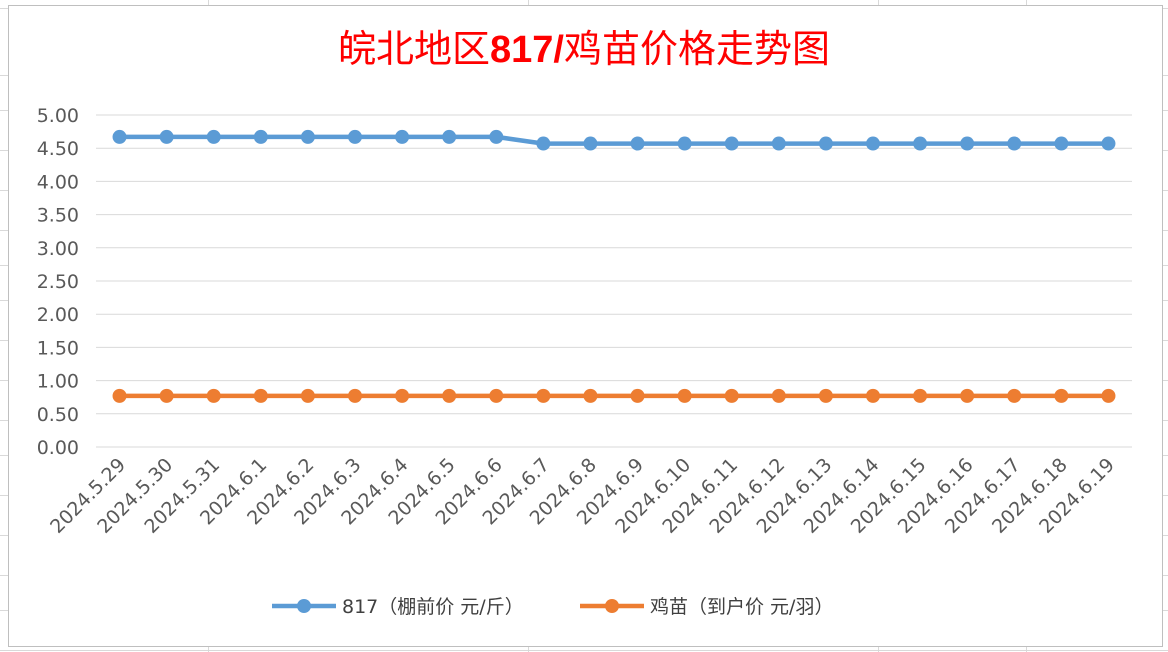  What do you see at coordinates (433, 607) in the screenshot?
I see `legend-label: 817（棚前价 元/斤）` at bounding box center [433, 607].